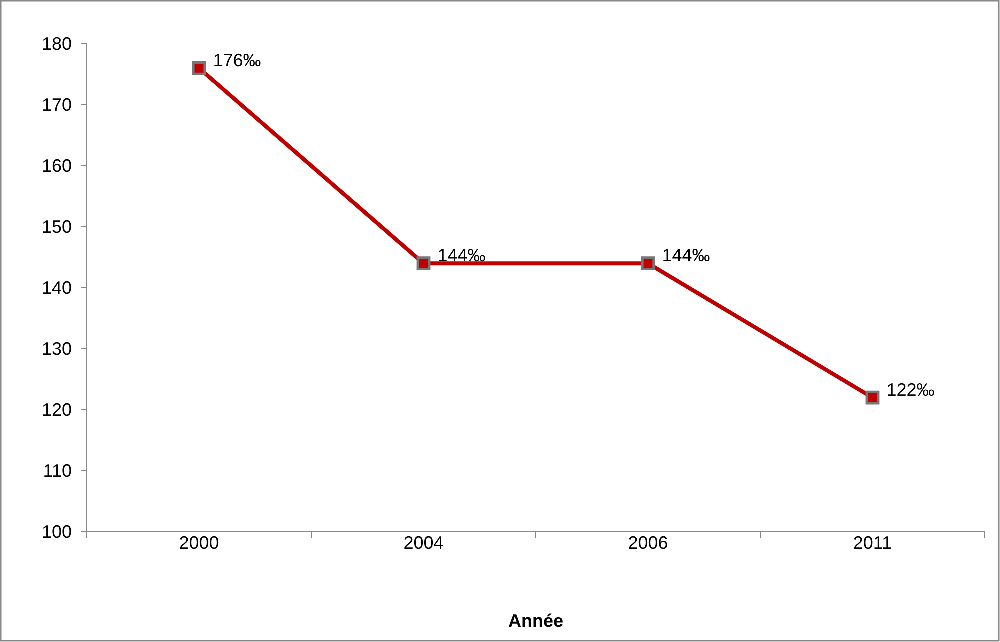 Image resolution: width=1000 pixels, height=642 pixels. I want to click on y-tick-label: 160, so click(57, 166).